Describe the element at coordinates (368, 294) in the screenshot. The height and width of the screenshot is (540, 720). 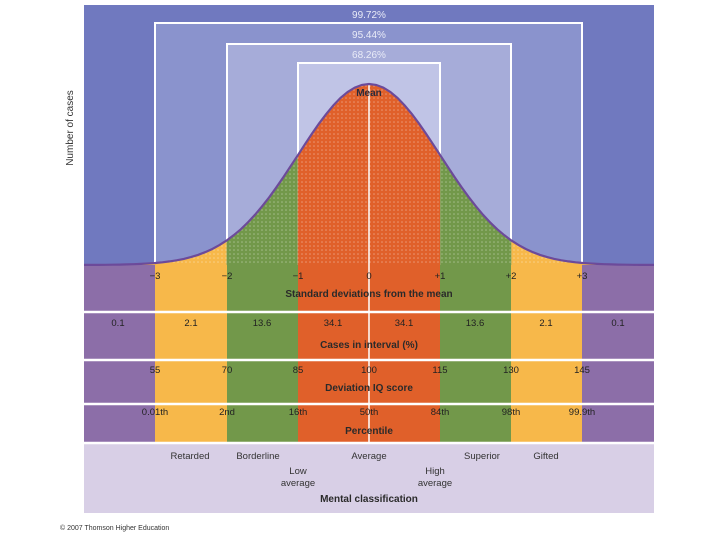
I see `sd-row-title: Standard deviations from the mean` at that location.